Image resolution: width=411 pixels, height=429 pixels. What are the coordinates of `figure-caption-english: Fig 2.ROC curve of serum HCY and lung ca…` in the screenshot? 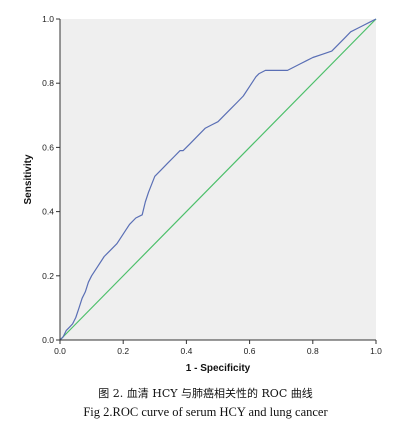 It's located at (205, 412).